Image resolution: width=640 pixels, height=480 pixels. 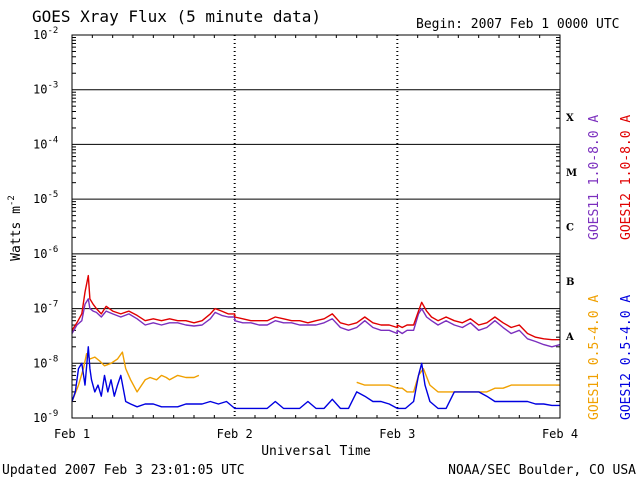 I want to click on begin-label: Begin: 2007 Feb 1 0000 UTC, so click(x=518, y=24).